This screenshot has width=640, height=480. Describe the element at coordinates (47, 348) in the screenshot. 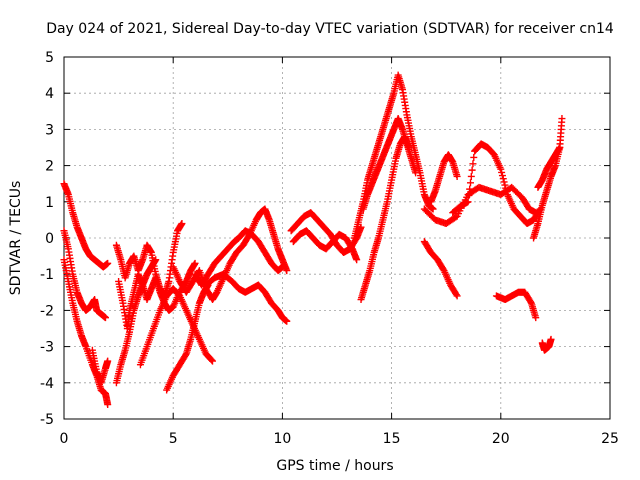

I see `y-tick-label: -3` at that location.